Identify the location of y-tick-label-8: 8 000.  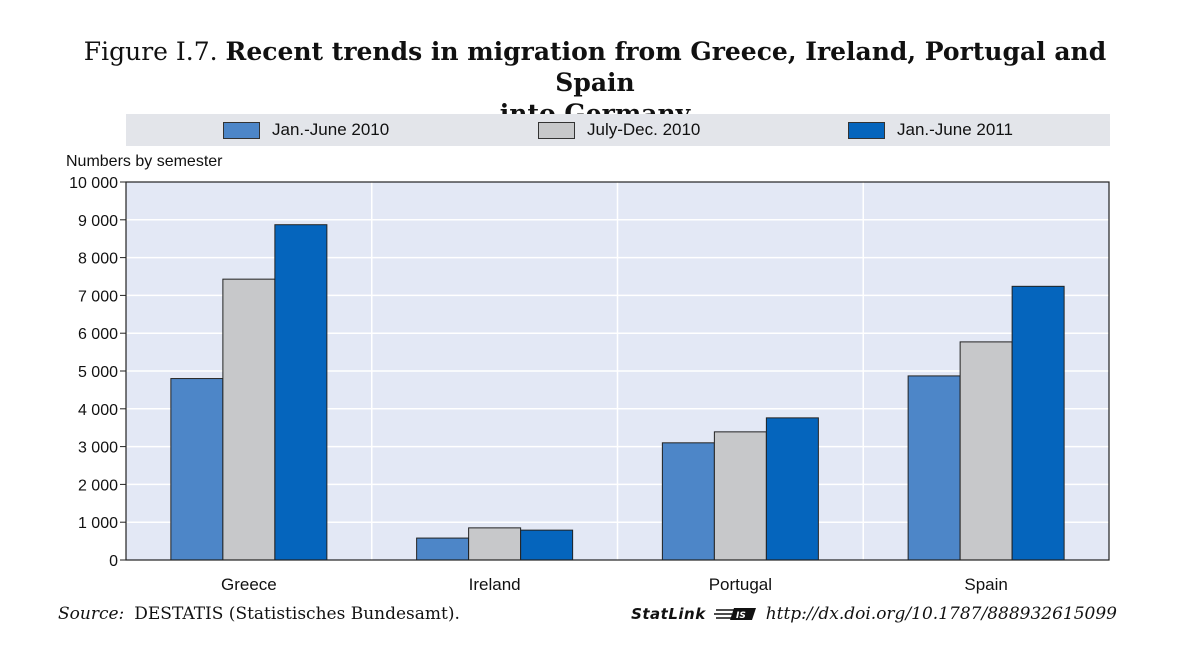
(98, 259).